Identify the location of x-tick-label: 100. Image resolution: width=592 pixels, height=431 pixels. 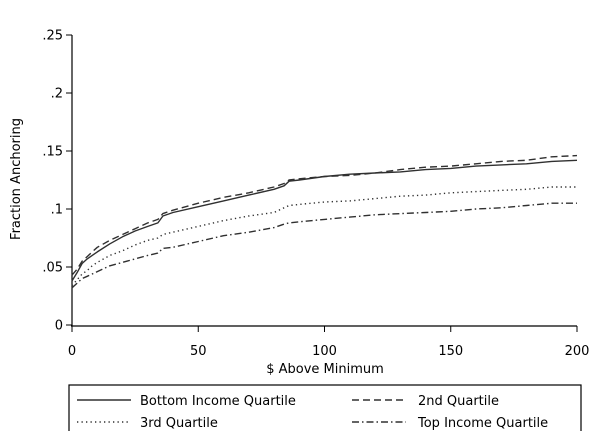
(324, 351).